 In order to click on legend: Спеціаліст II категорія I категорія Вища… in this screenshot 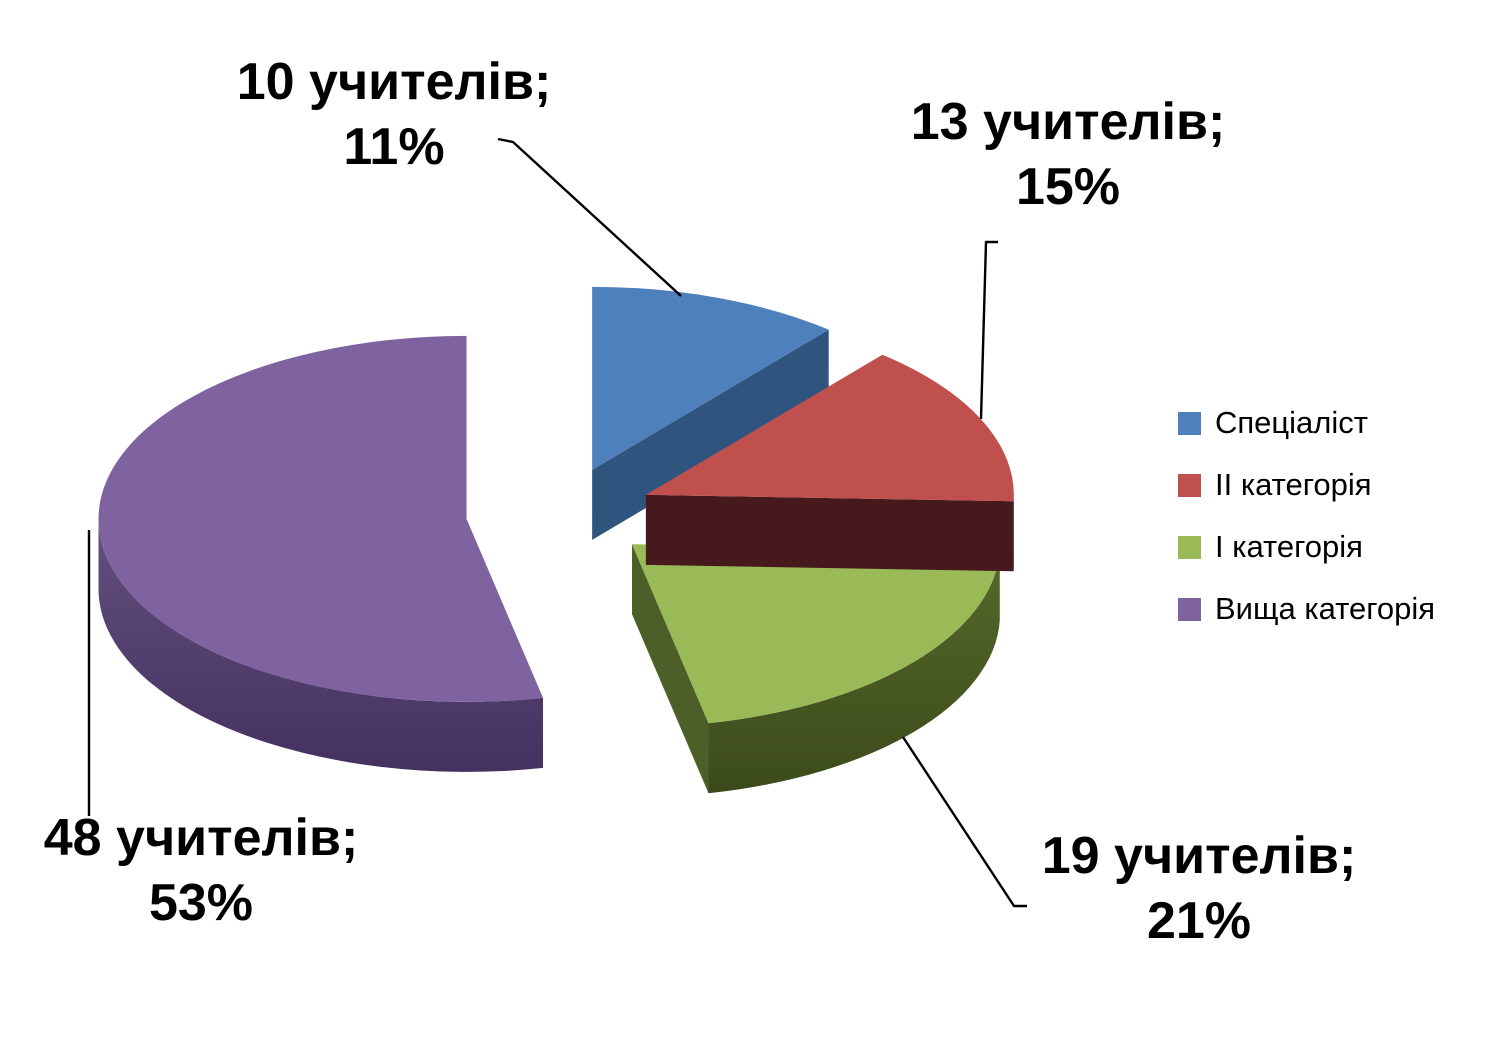, I will do `click(1307, 529)`.